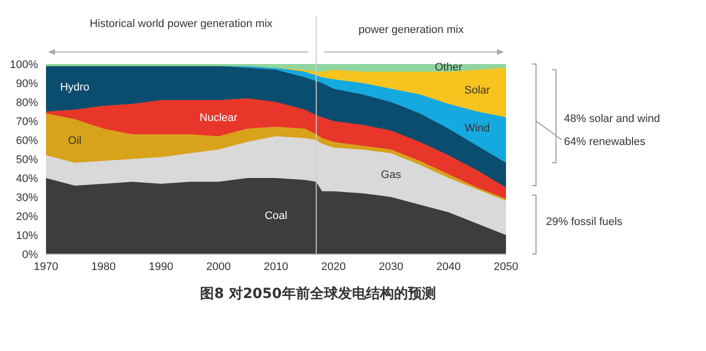 This screenshot has height=351, width=706. I want to click on text: power generation mix, so click(411, 30).